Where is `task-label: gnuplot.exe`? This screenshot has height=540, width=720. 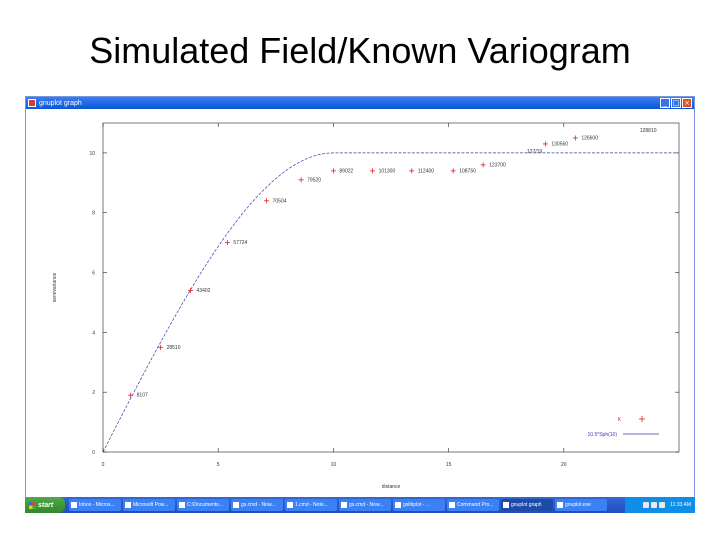 task-label: gnuplot.exe is located at coordinates (578, 505).